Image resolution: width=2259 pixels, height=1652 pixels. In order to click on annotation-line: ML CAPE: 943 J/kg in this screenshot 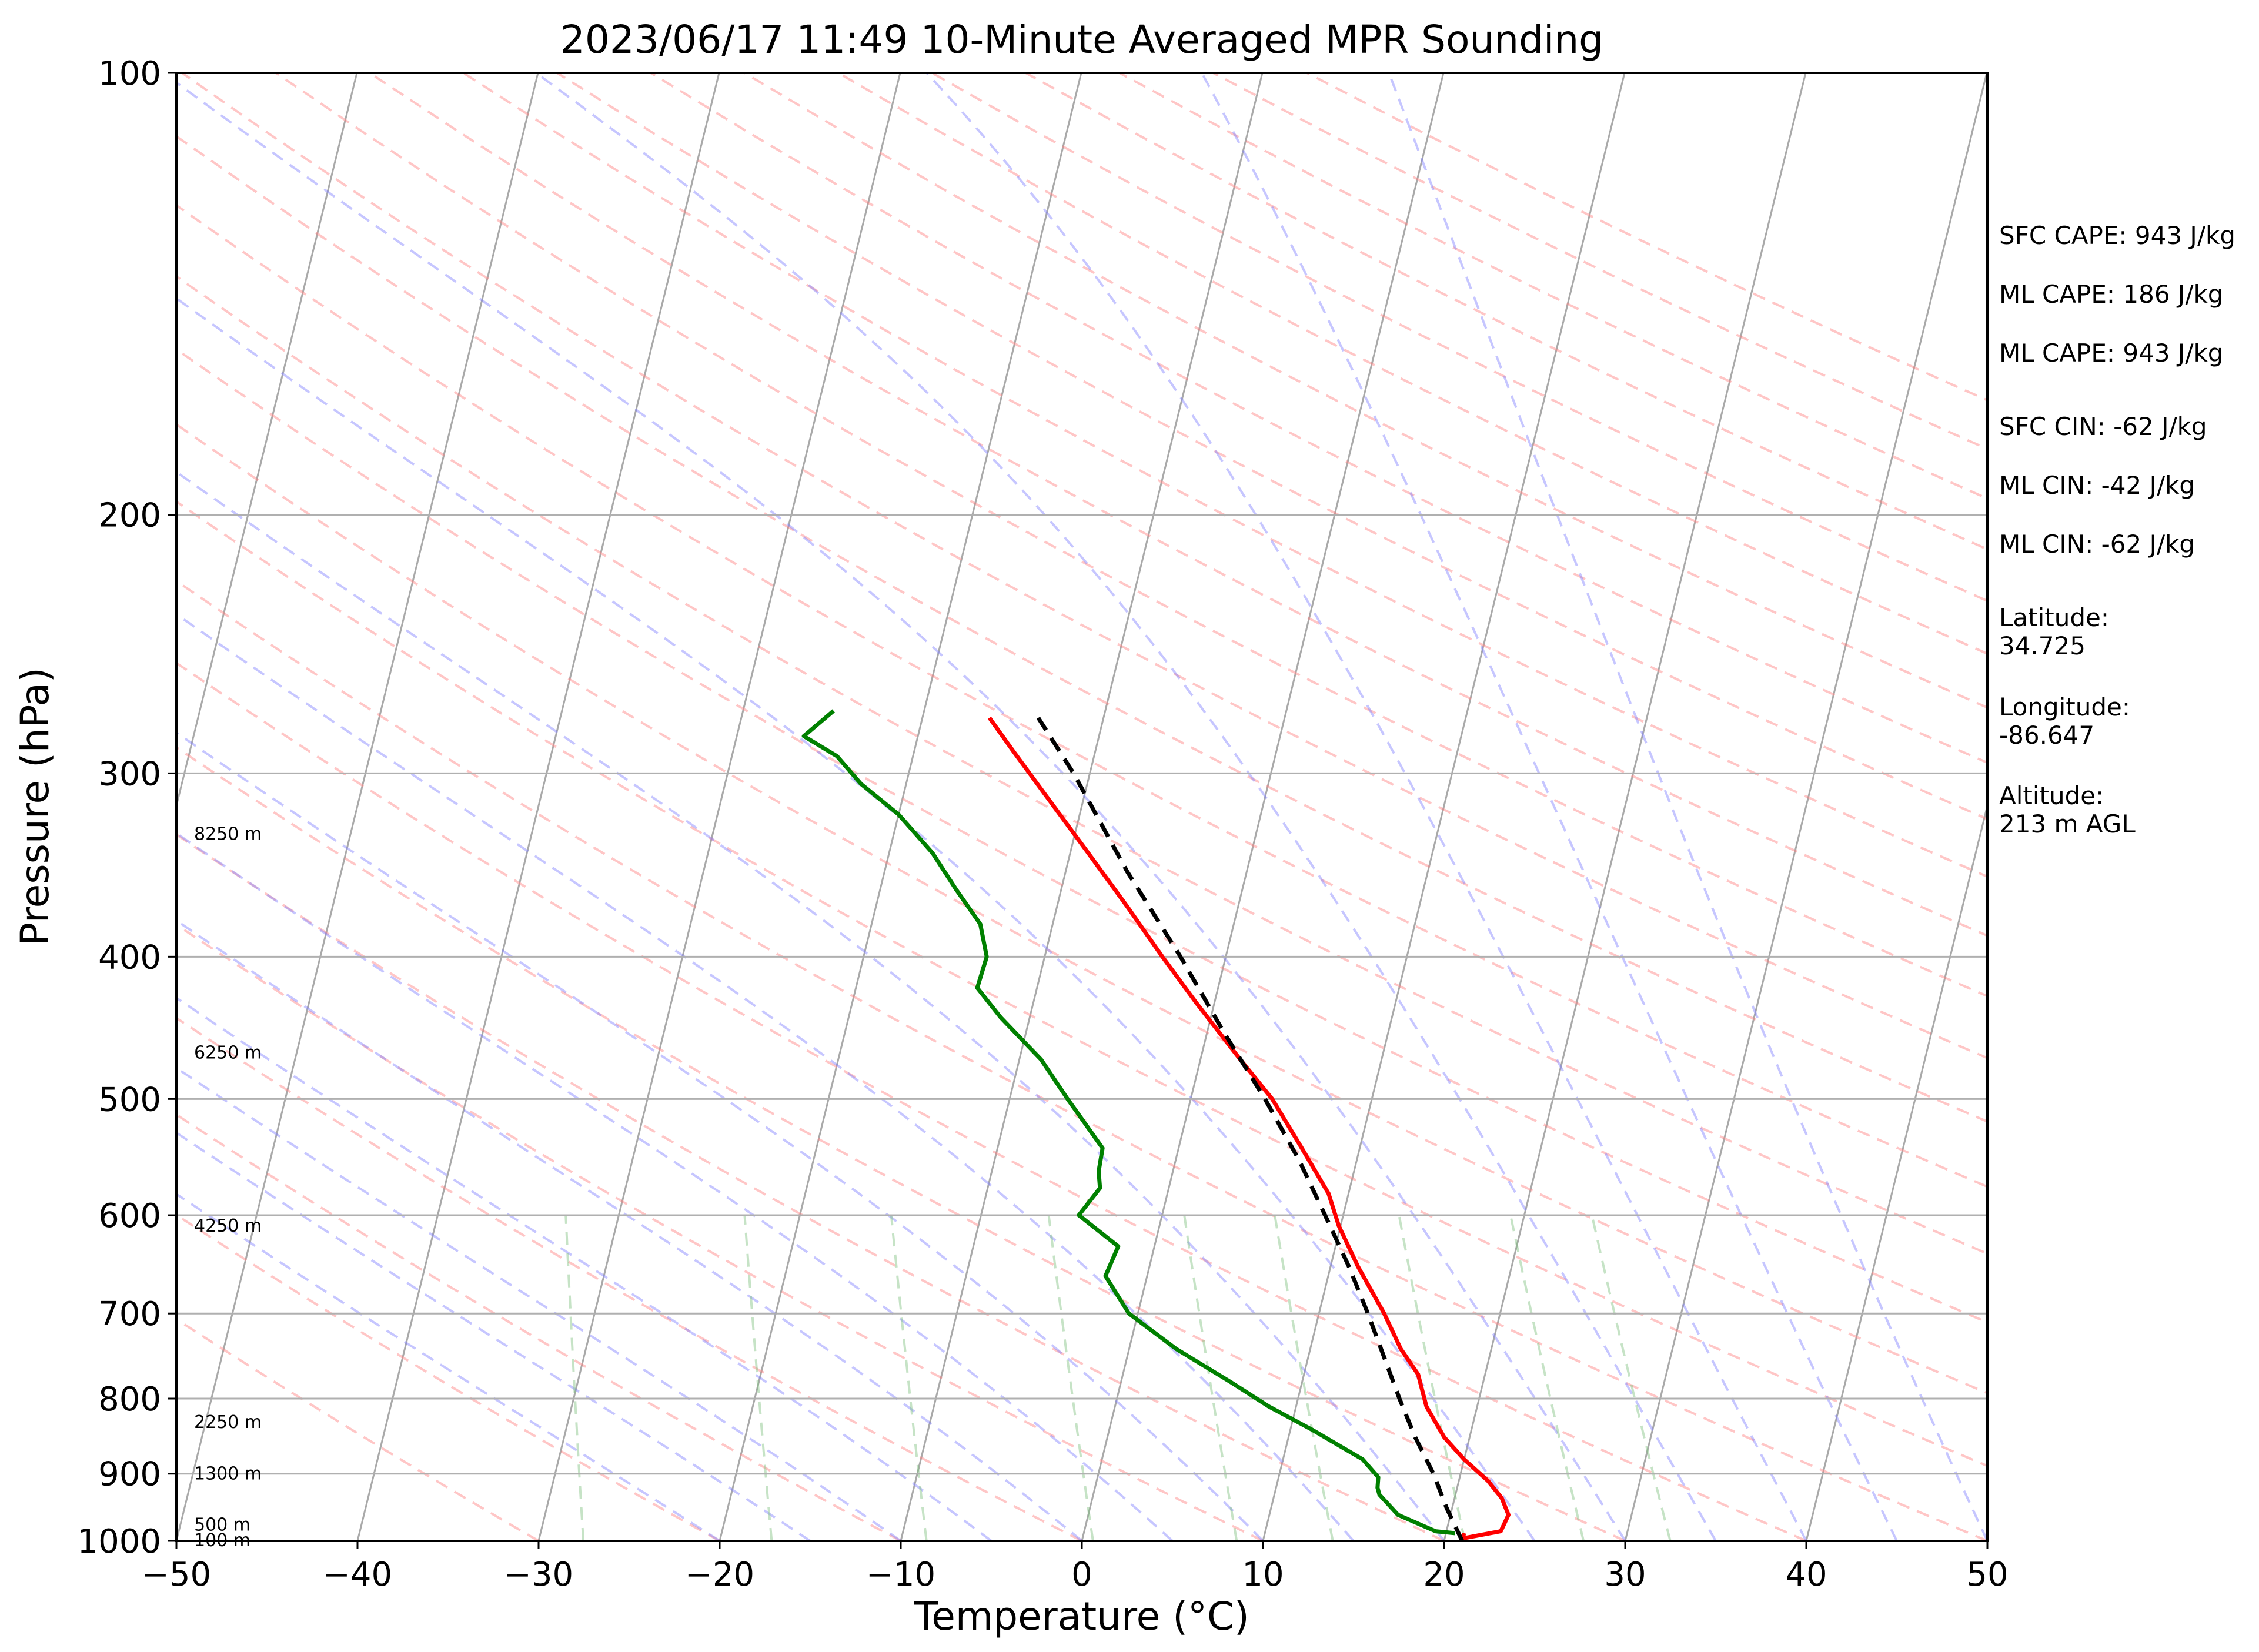, I will do `click(2111, 353)`.